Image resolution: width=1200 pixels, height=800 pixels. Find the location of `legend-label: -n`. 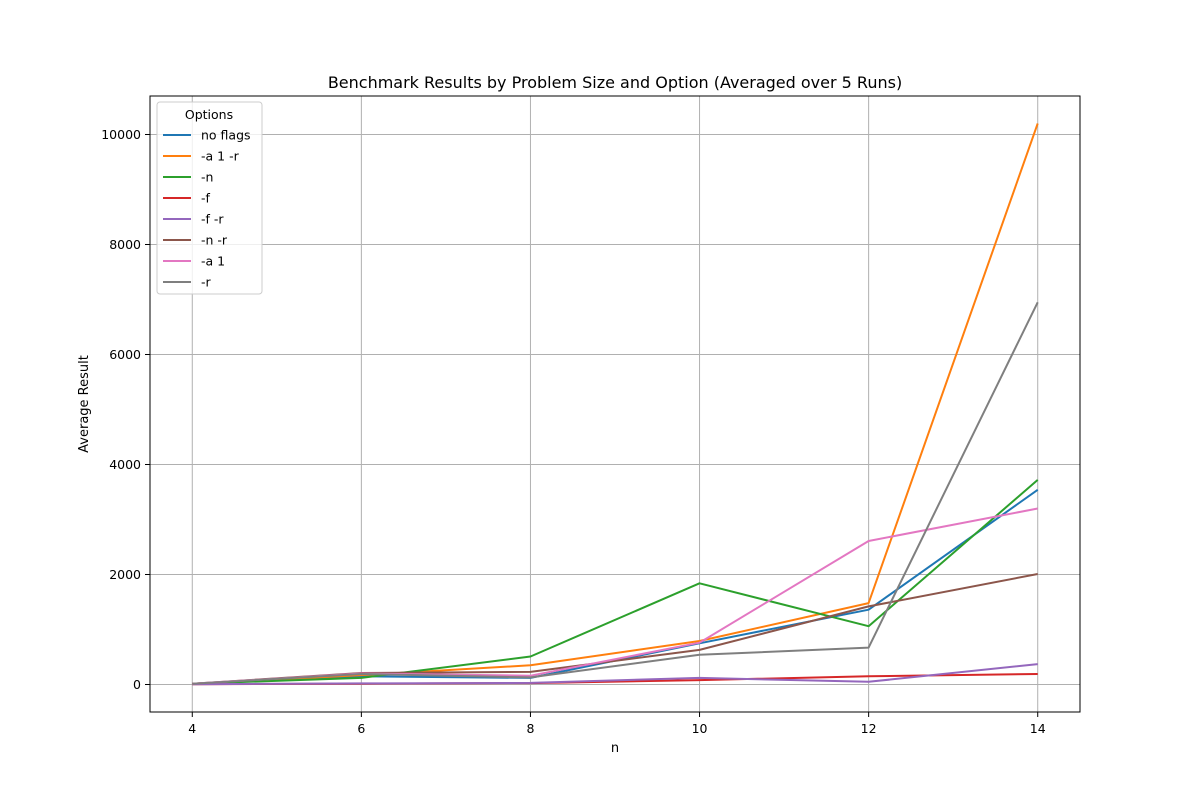

legend-label: -n is located at coordinates (207, 177).